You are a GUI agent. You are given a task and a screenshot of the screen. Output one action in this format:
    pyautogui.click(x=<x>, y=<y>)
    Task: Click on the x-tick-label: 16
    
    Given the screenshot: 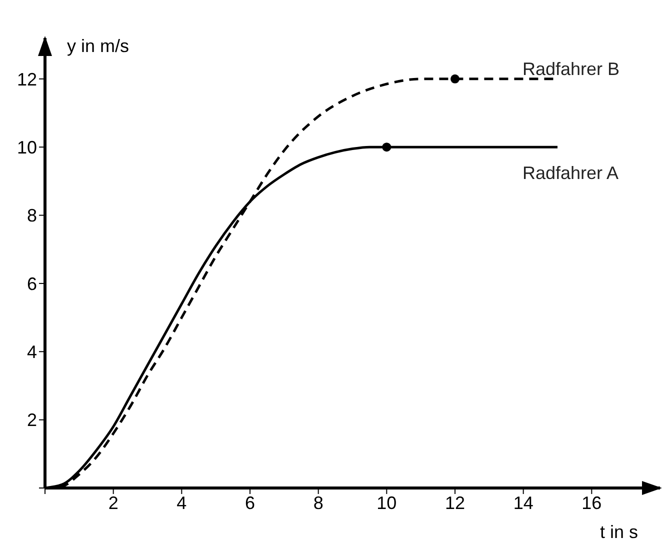 What is the action you would take?
    pyautogui.click(x=592, y=502)
    